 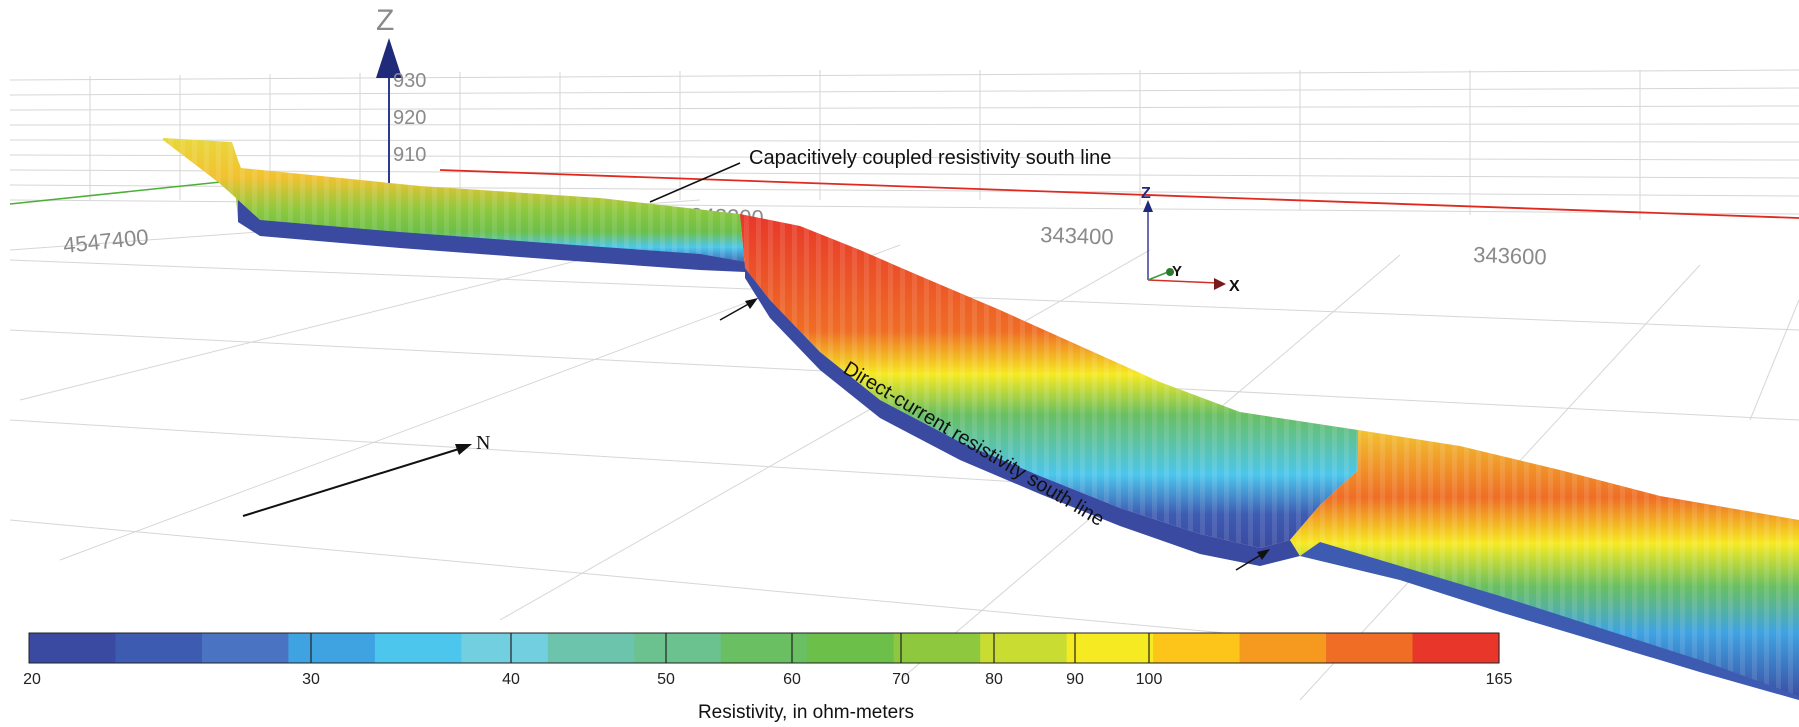 I want to click on colorbar-tick-100: 100, so click(x=1149, y=679).